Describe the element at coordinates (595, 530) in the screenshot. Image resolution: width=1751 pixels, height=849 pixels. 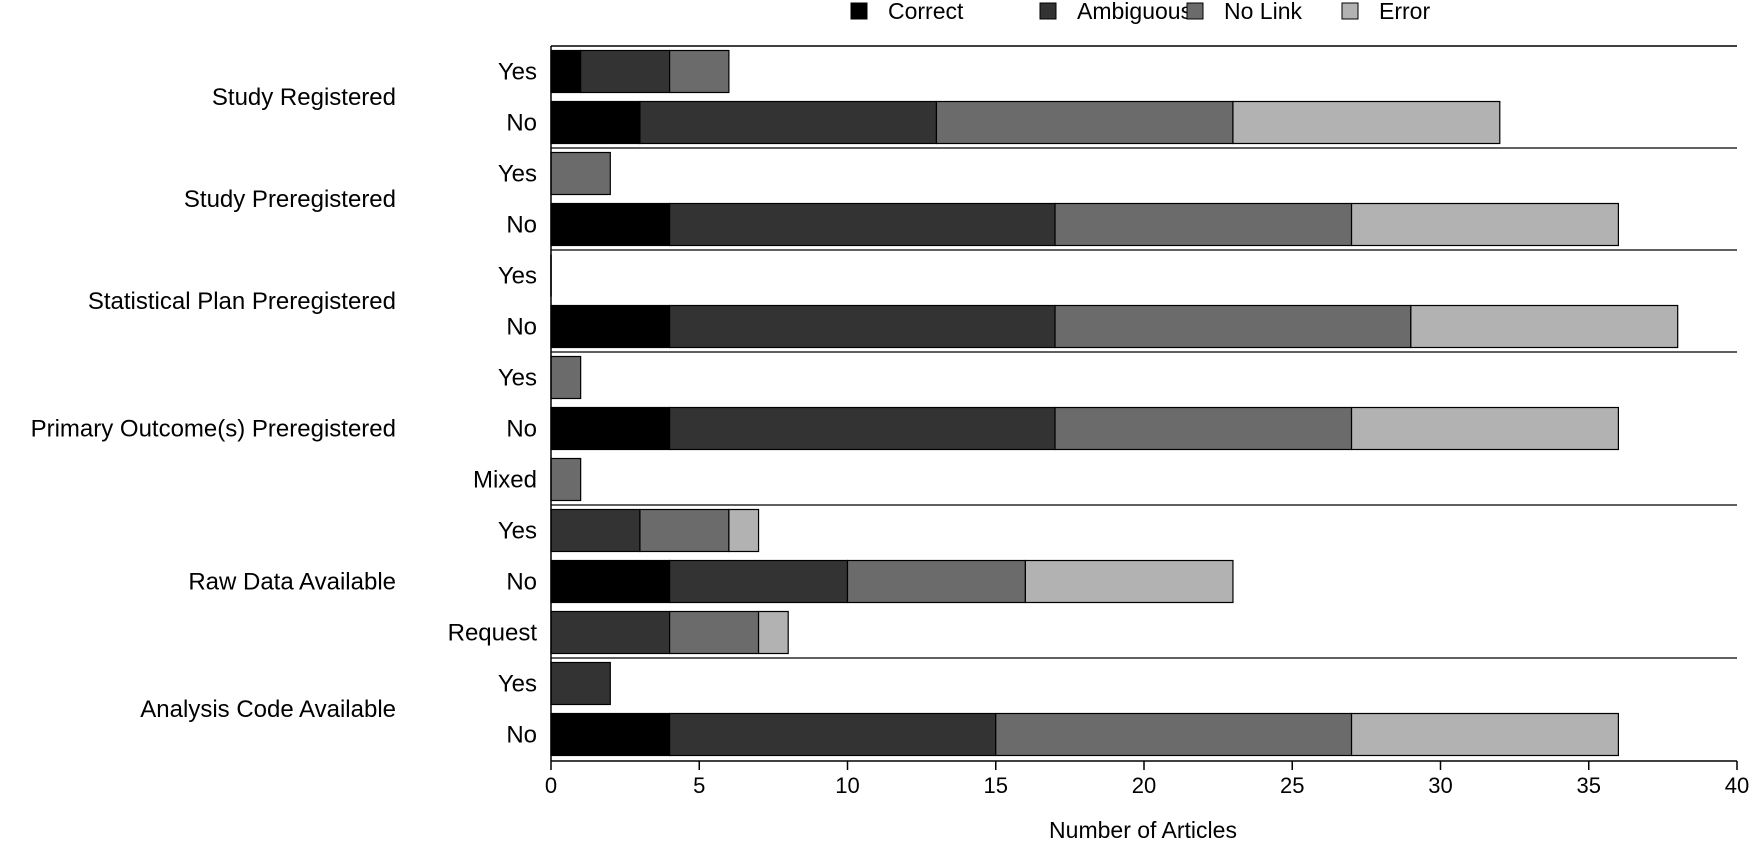
I see `bar-raw-data-available-yes-ambiguous` at that location.